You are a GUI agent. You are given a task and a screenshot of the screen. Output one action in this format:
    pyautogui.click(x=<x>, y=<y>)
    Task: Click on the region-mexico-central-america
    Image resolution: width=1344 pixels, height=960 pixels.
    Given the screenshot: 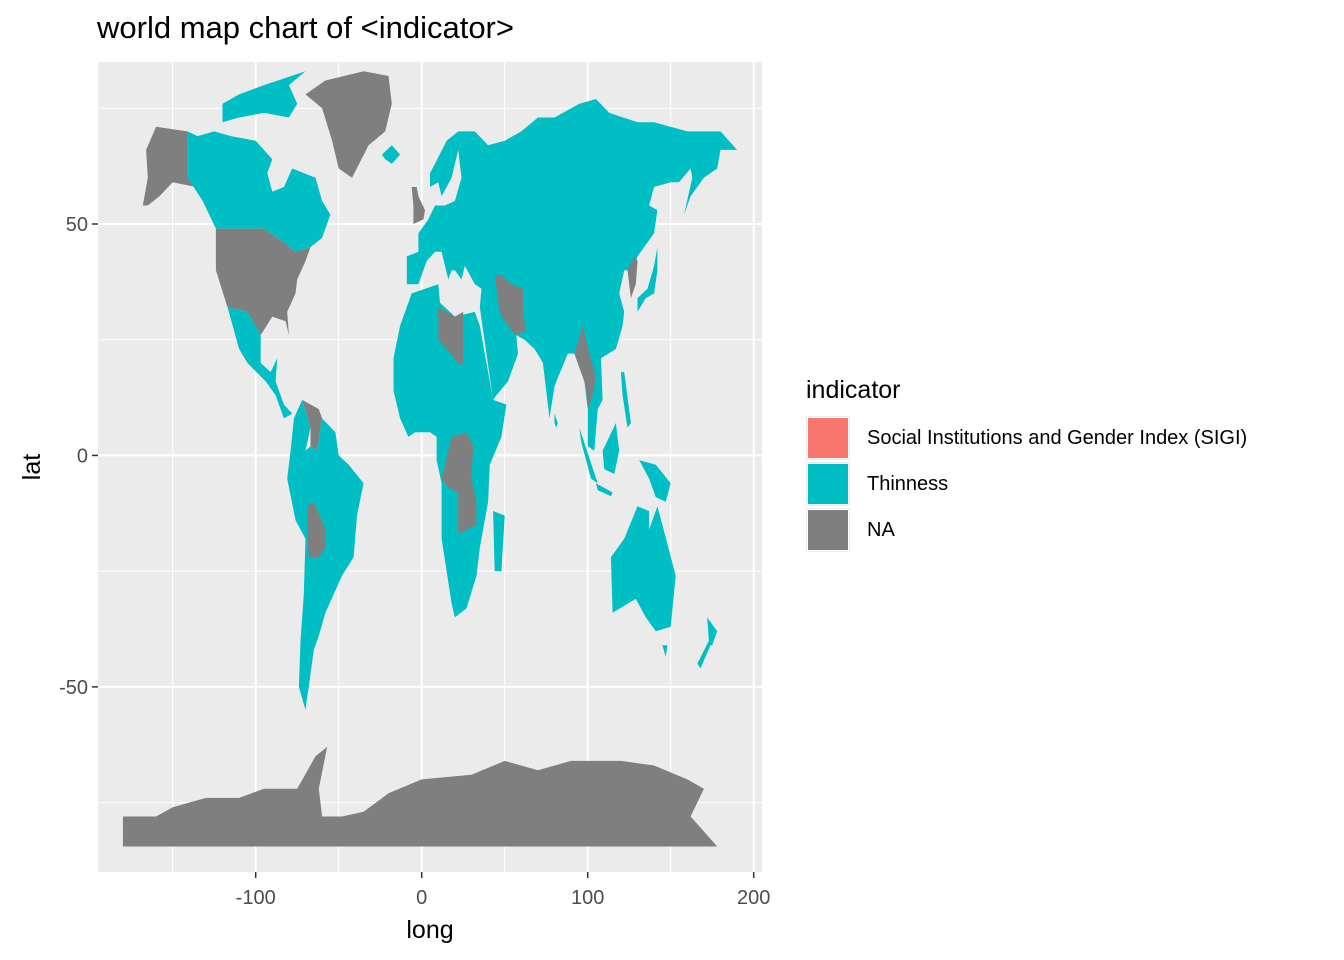 What is the action you would take?
    pyautogui.click(x=260, y=363)
    